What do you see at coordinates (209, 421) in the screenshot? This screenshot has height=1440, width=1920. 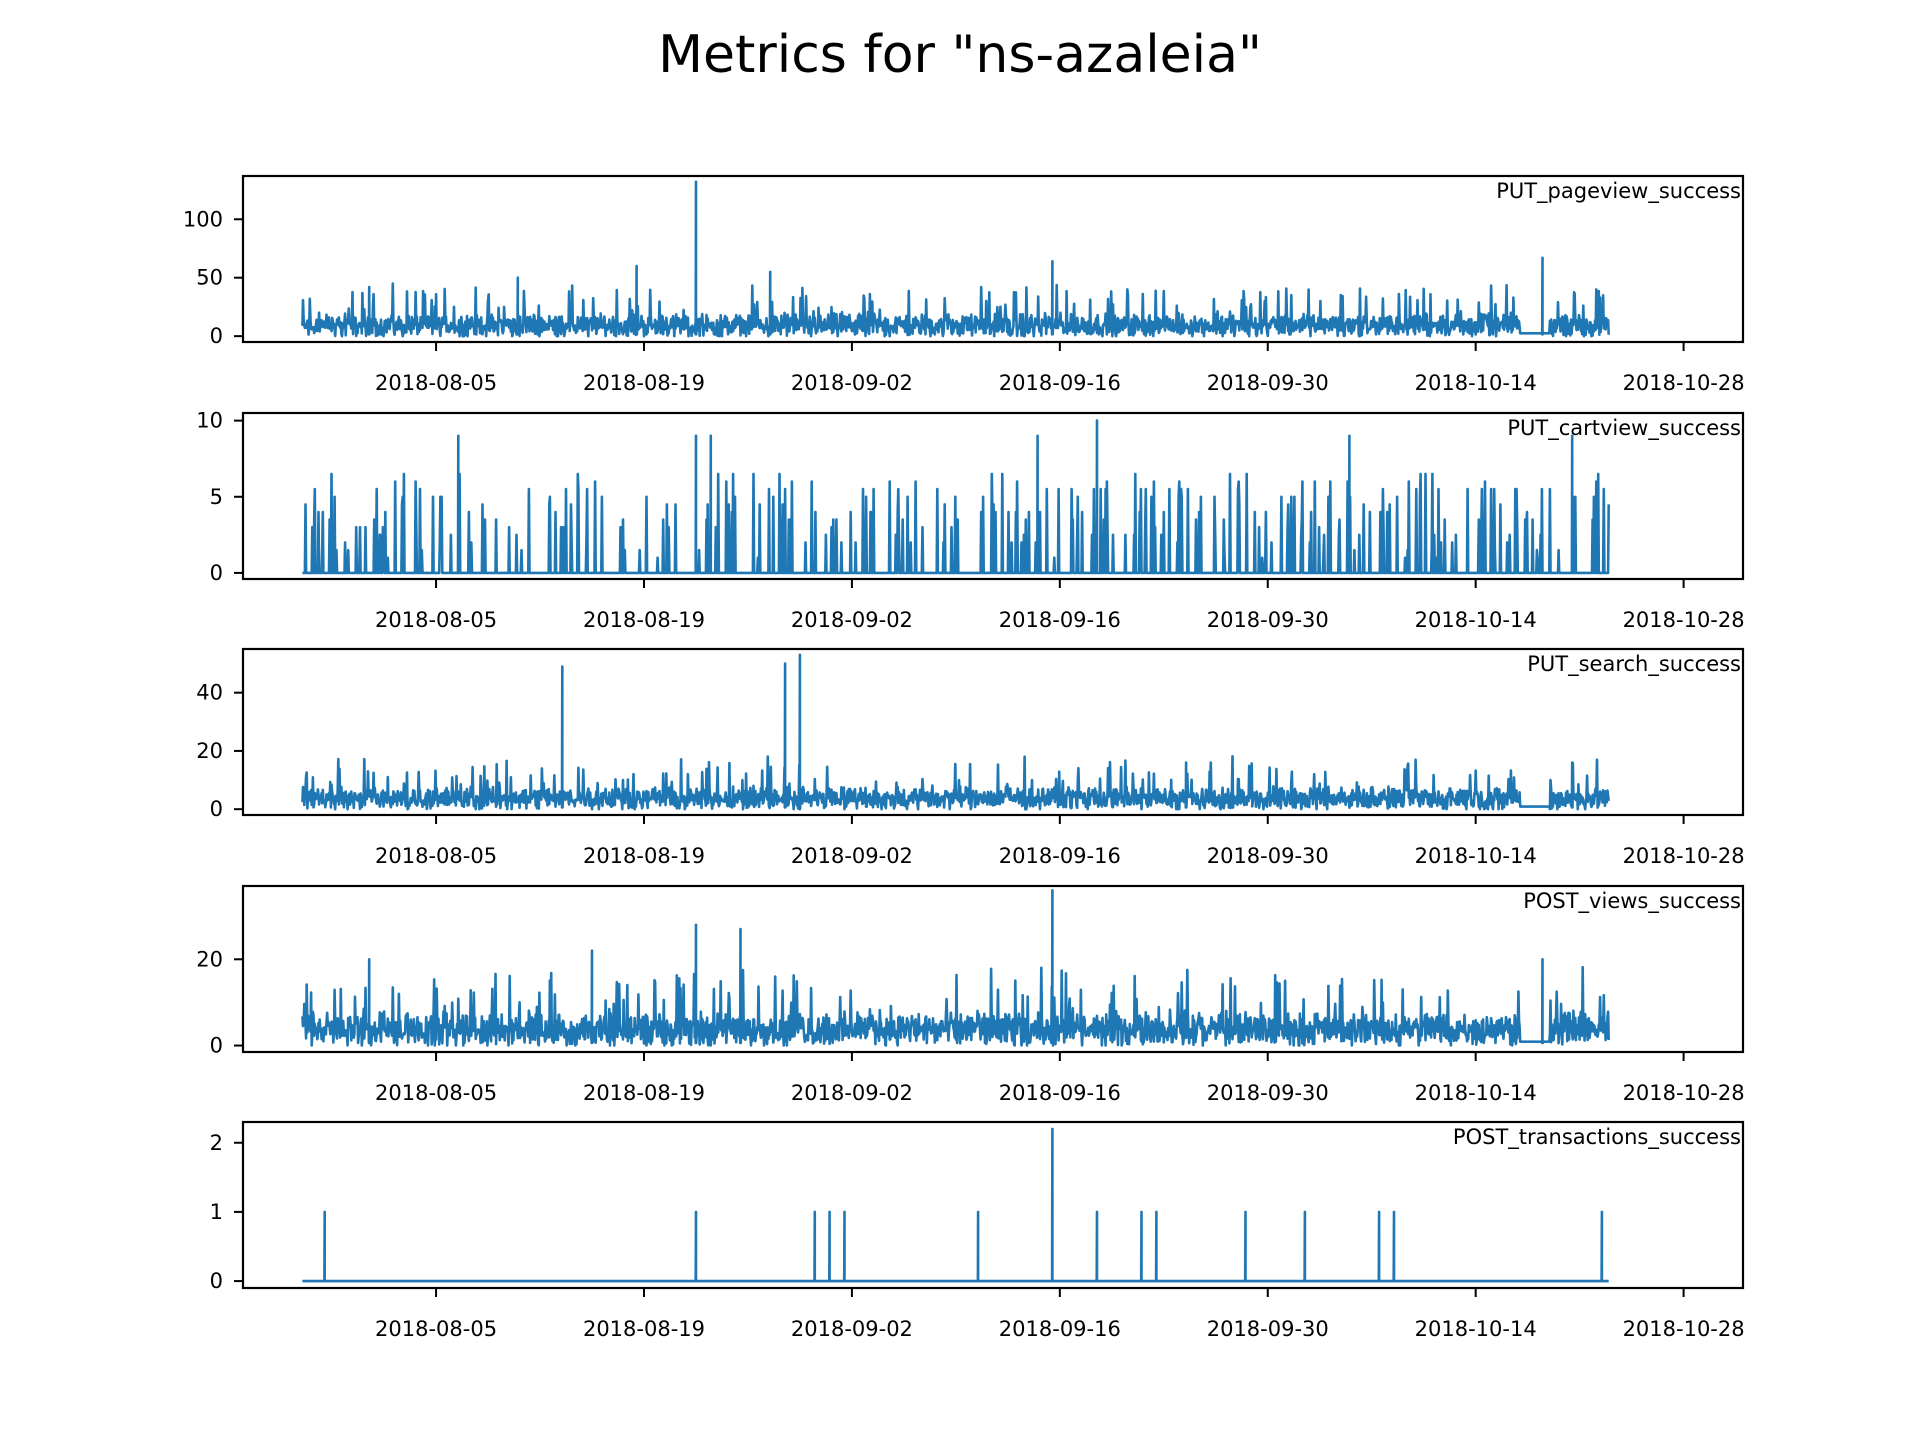 I see `y-tick-label: 10` at bounding box center [209, 421].